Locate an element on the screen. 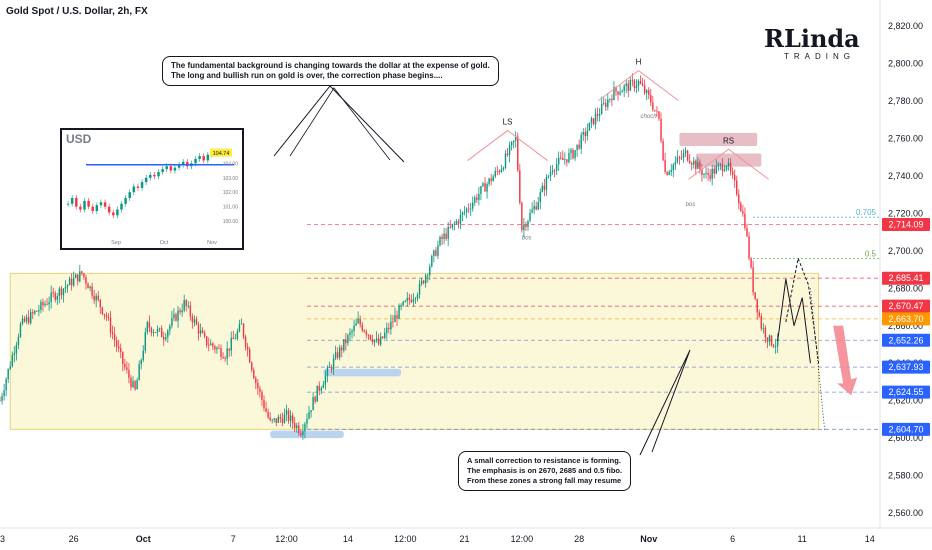  price-tick-label: 2,680.00 is located at coordinates (905, 288).